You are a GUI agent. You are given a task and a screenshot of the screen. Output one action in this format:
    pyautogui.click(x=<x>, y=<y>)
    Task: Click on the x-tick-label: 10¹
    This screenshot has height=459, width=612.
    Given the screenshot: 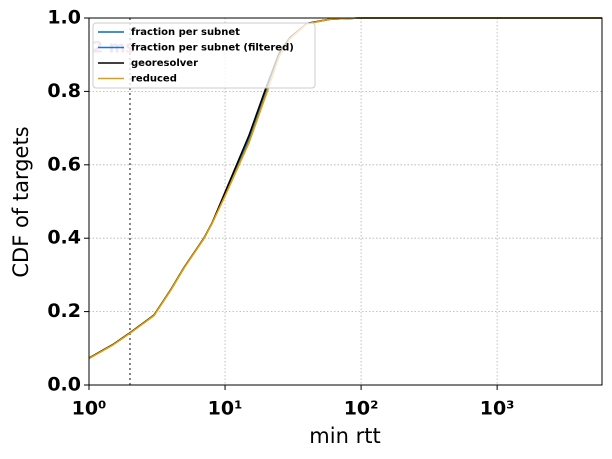 What is the action you would take?
    pyautogui.click(x=225, y=409)
    